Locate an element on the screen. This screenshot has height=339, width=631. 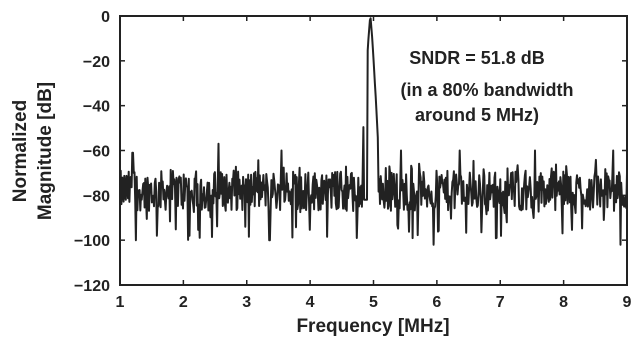
annotation-around: around 5 MHz) is located at coordinates (477, 115).